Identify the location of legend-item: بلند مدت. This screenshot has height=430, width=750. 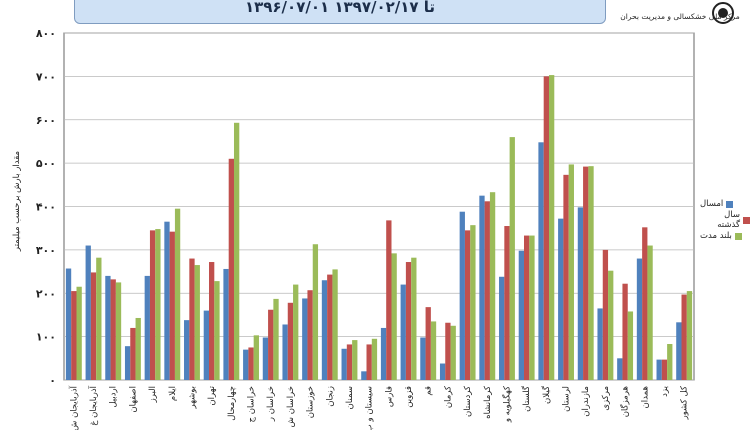
(725, 236).